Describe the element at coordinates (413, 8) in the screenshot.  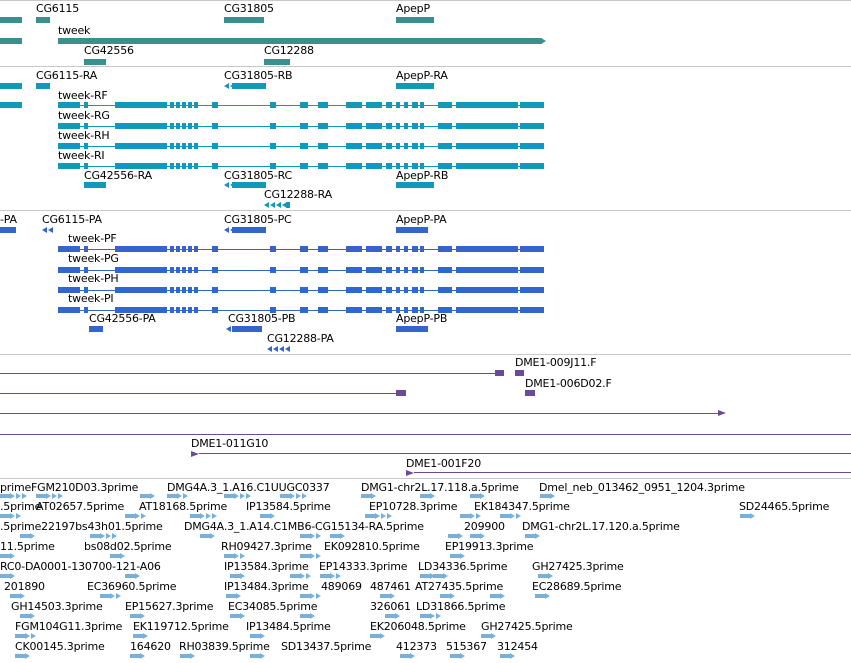
I see `gene-label-apepp: ApepP` at that location.